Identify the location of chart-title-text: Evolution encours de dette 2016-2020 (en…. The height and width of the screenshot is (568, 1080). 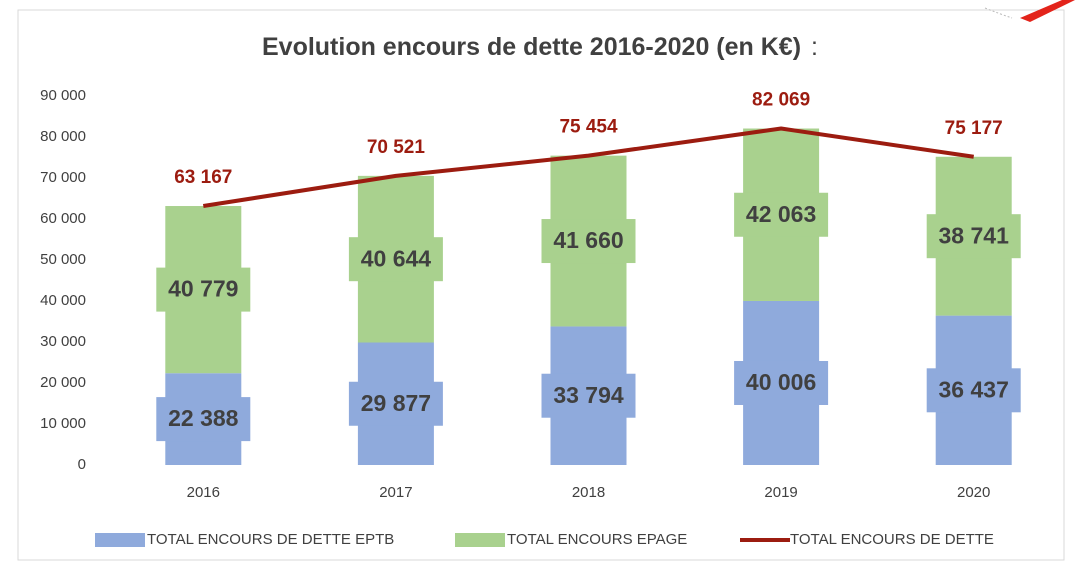
(531, 47).